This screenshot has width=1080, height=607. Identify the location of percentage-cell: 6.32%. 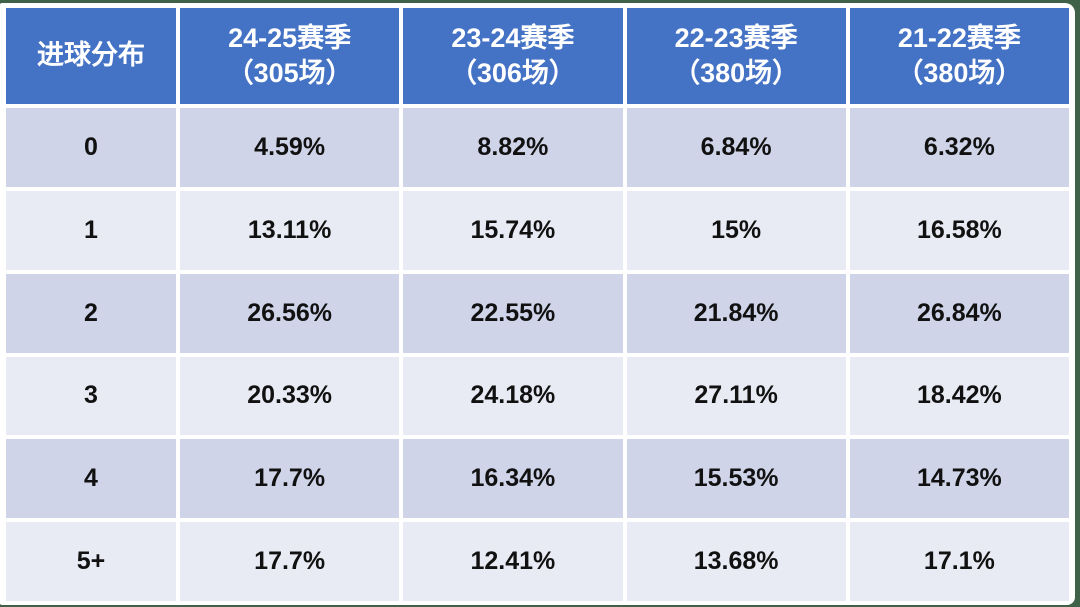
(959, 147).